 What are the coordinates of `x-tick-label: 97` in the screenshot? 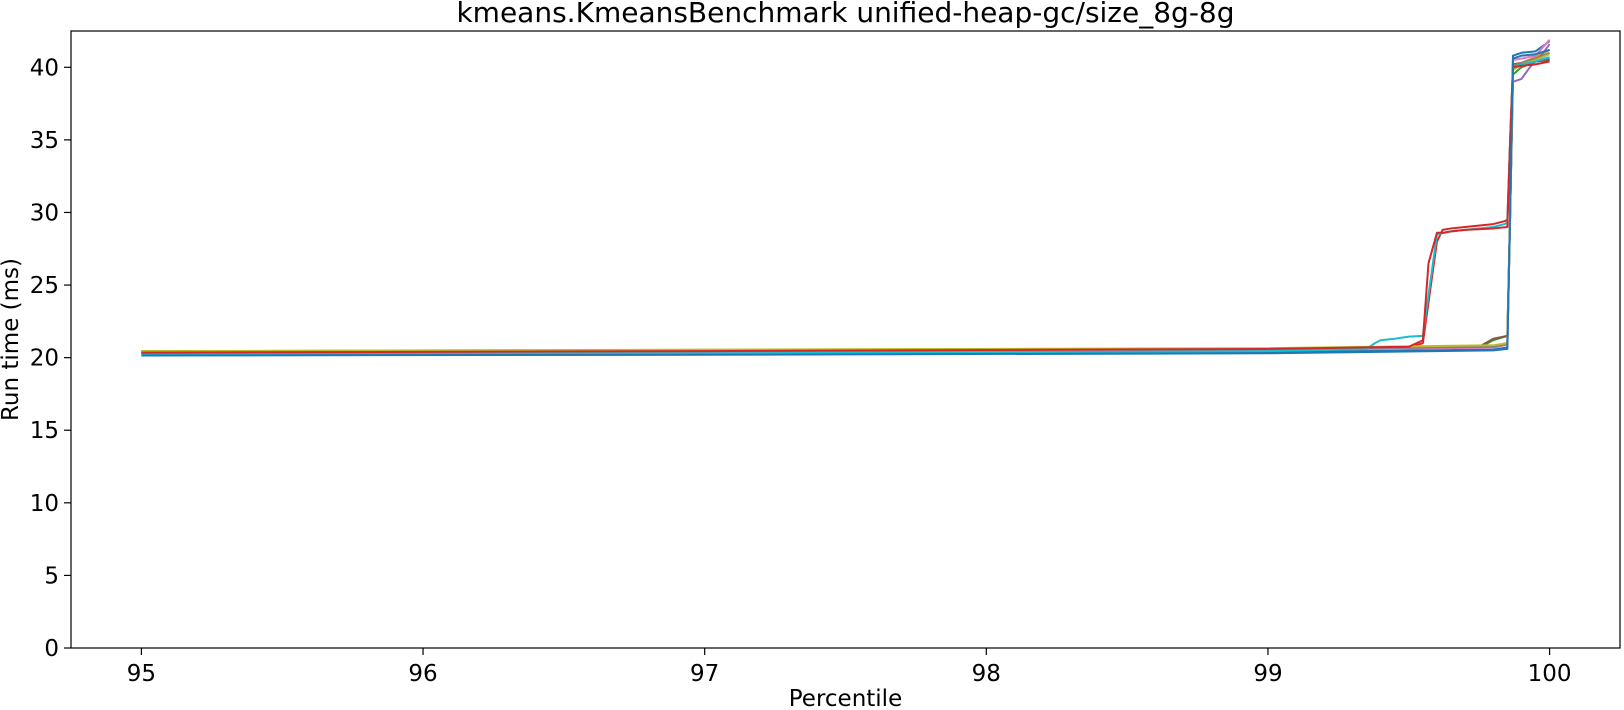 It's located at (704, 674).